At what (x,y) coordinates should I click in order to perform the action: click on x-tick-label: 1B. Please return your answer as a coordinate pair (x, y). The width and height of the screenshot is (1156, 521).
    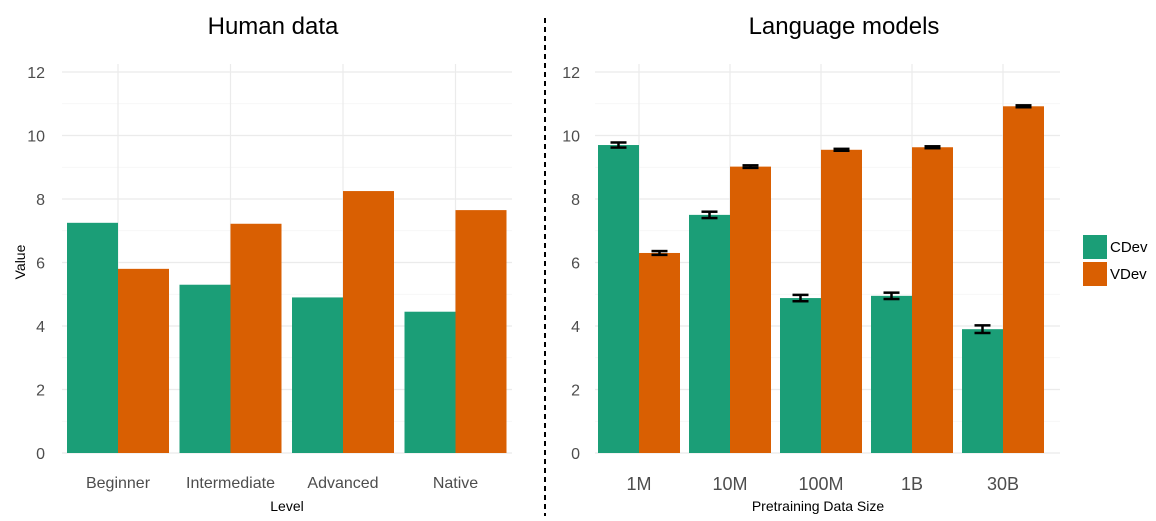
    Looking at the image, I should click on (912, 484).